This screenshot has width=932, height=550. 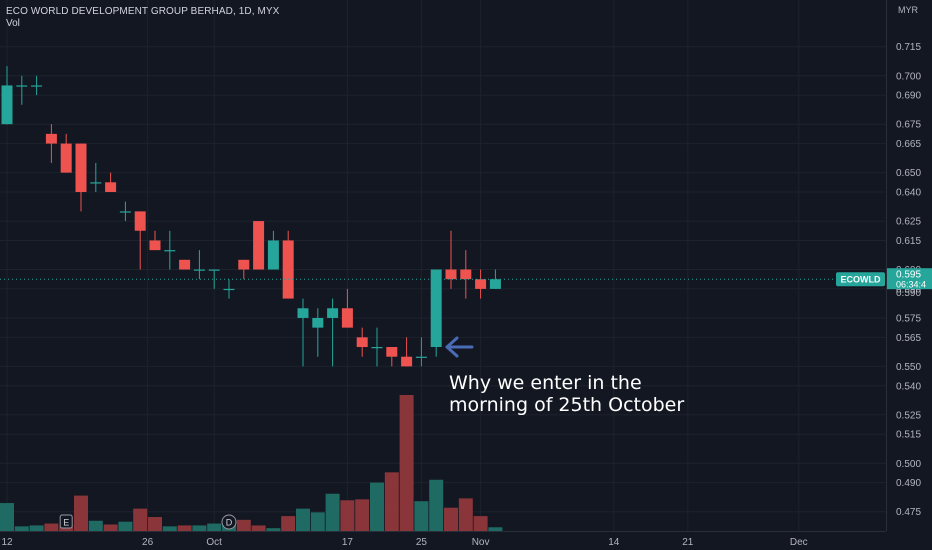 What do you see at coordinates (908, 222) in the screenshot?
I see `y-tick-label: 0.625` at bounding box center [908, 222].